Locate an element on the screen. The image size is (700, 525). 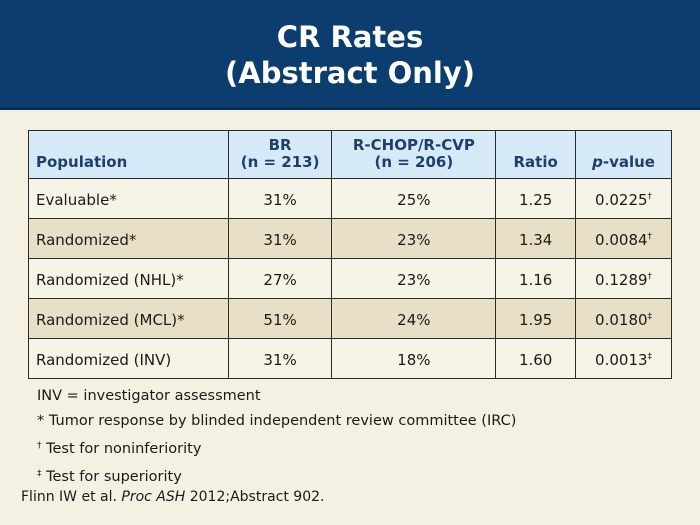
footnote-dagger: † Test for noninferiority is located at coordinates (276, 448).